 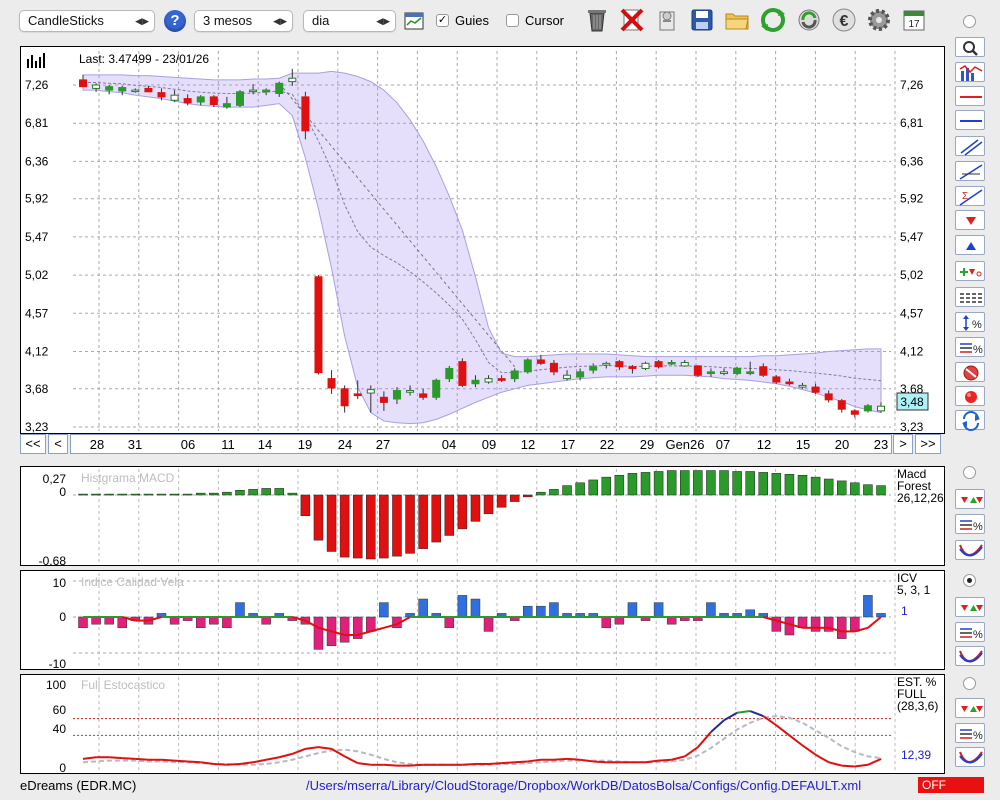 What do you see at coordinates (970, 245) in the screenshot?
I see `buy-arrow-button` at bounding box center [970, 245].